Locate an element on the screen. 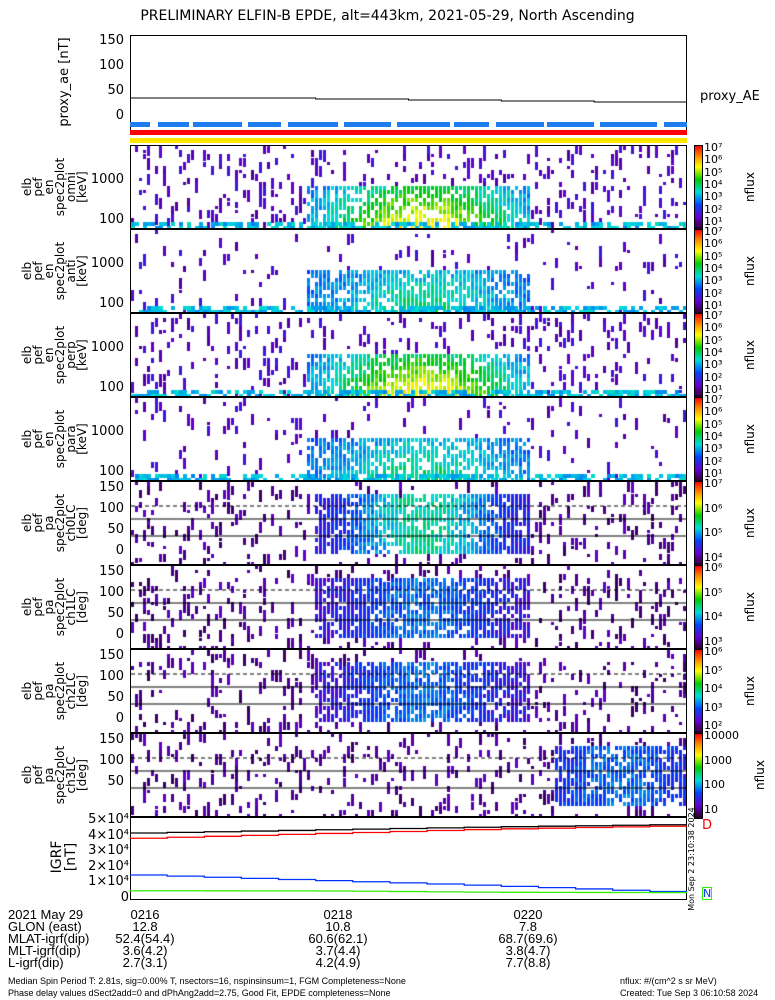 The width and height of the screenshot is (775, 1000). footer-value: 4.2(4.9) is located at coordinates (338, 962).